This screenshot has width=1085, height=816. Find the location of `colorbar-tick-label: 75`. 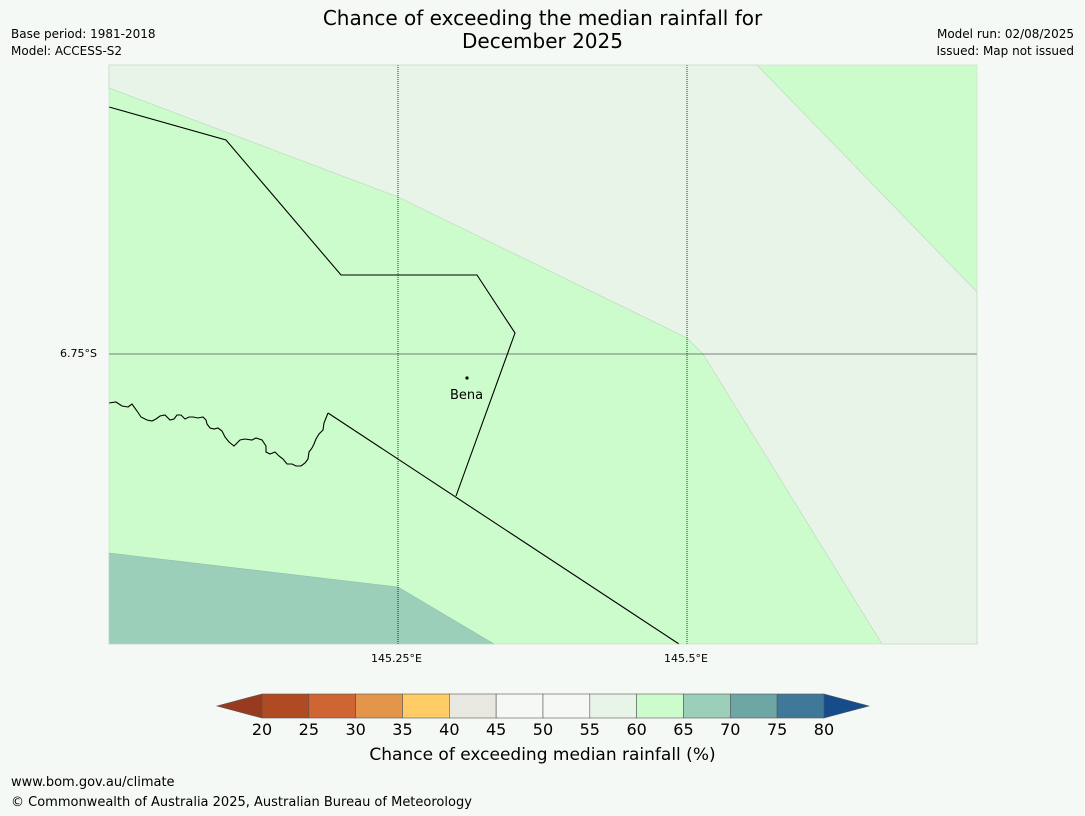

colorbar-tick-label: 75 is located at coordinates (777, 729).